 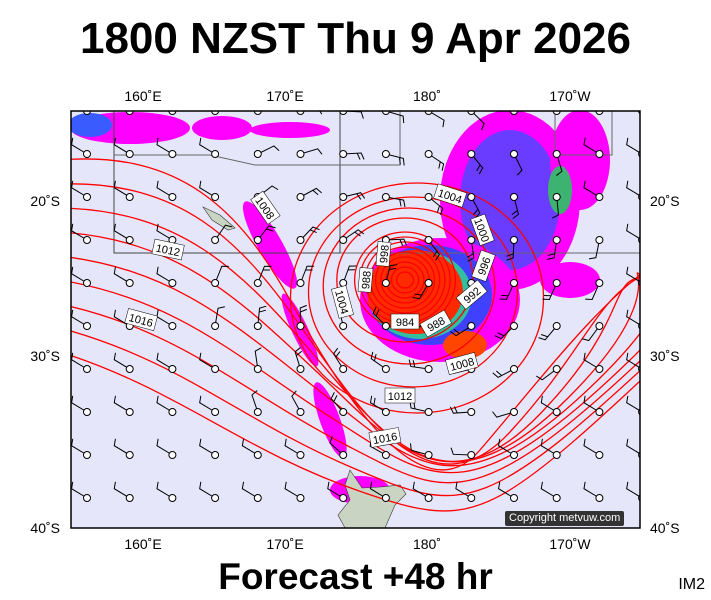 I want to click on forecast-label: Forecast +48 hr, so click(x=355, y=576).